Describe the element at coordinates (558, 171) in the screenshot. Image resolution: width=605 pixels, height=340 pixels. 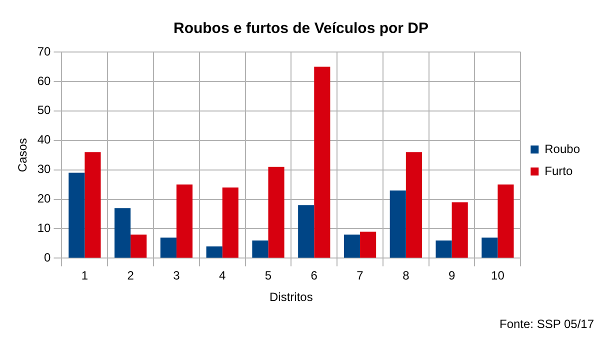
I see `legend-label: Furto` at that location.